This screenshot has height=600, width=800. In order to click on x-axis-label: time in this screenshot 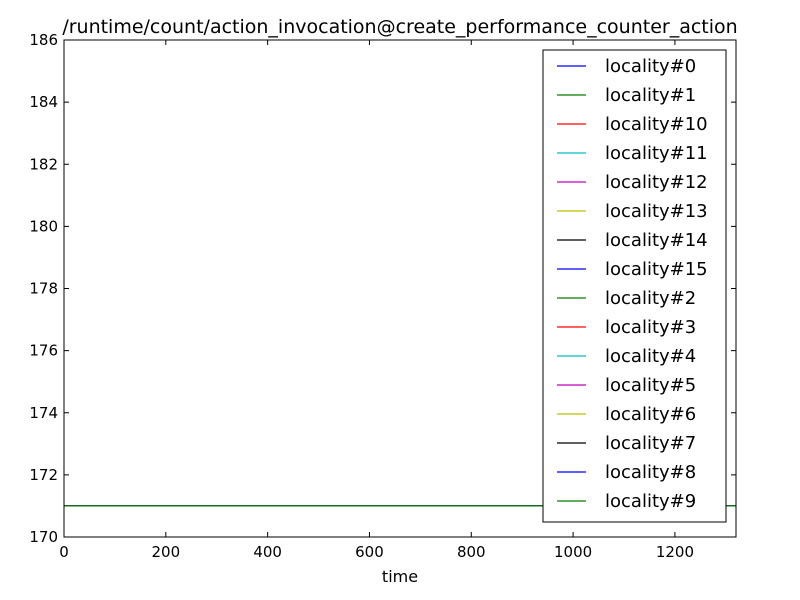, I will do `click(400, 576)`.